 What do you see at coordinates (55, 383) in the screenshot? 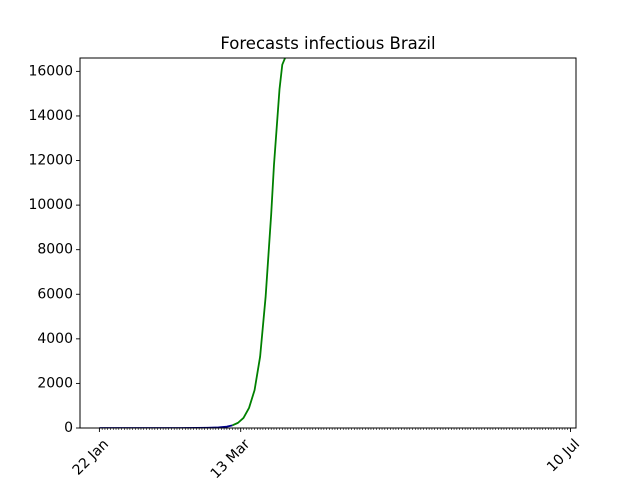
I see `y-tick-label: 2000` at bounding box center [55, 383].